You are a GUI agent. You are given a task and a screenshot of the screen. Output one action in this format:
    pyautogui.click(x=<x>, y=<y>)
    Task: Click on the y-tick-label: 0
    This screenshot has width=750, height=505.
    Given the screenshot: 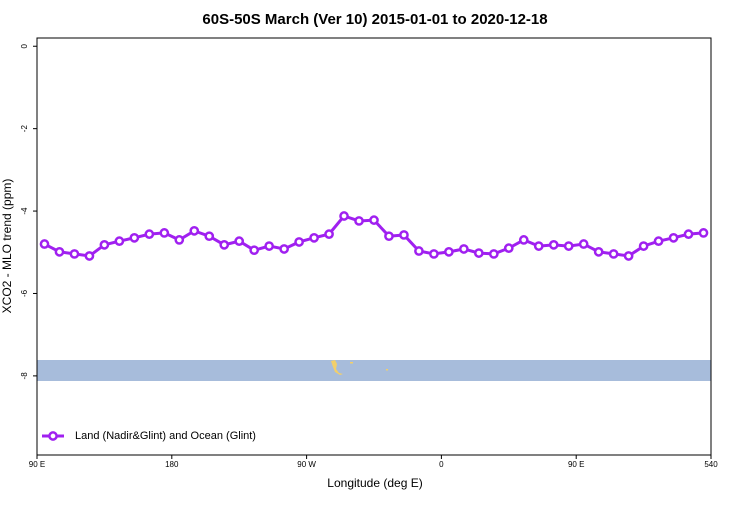 What is the action you would take?
    pyautogui.click(x=24, y=45)
    